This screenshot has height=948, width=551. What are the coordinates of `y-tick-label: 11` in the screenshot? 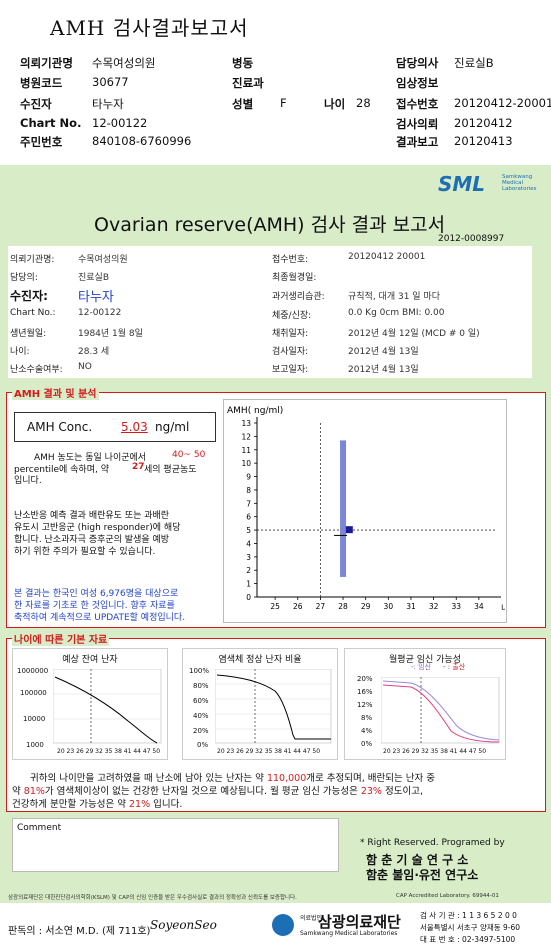 It's located at (246, 450).